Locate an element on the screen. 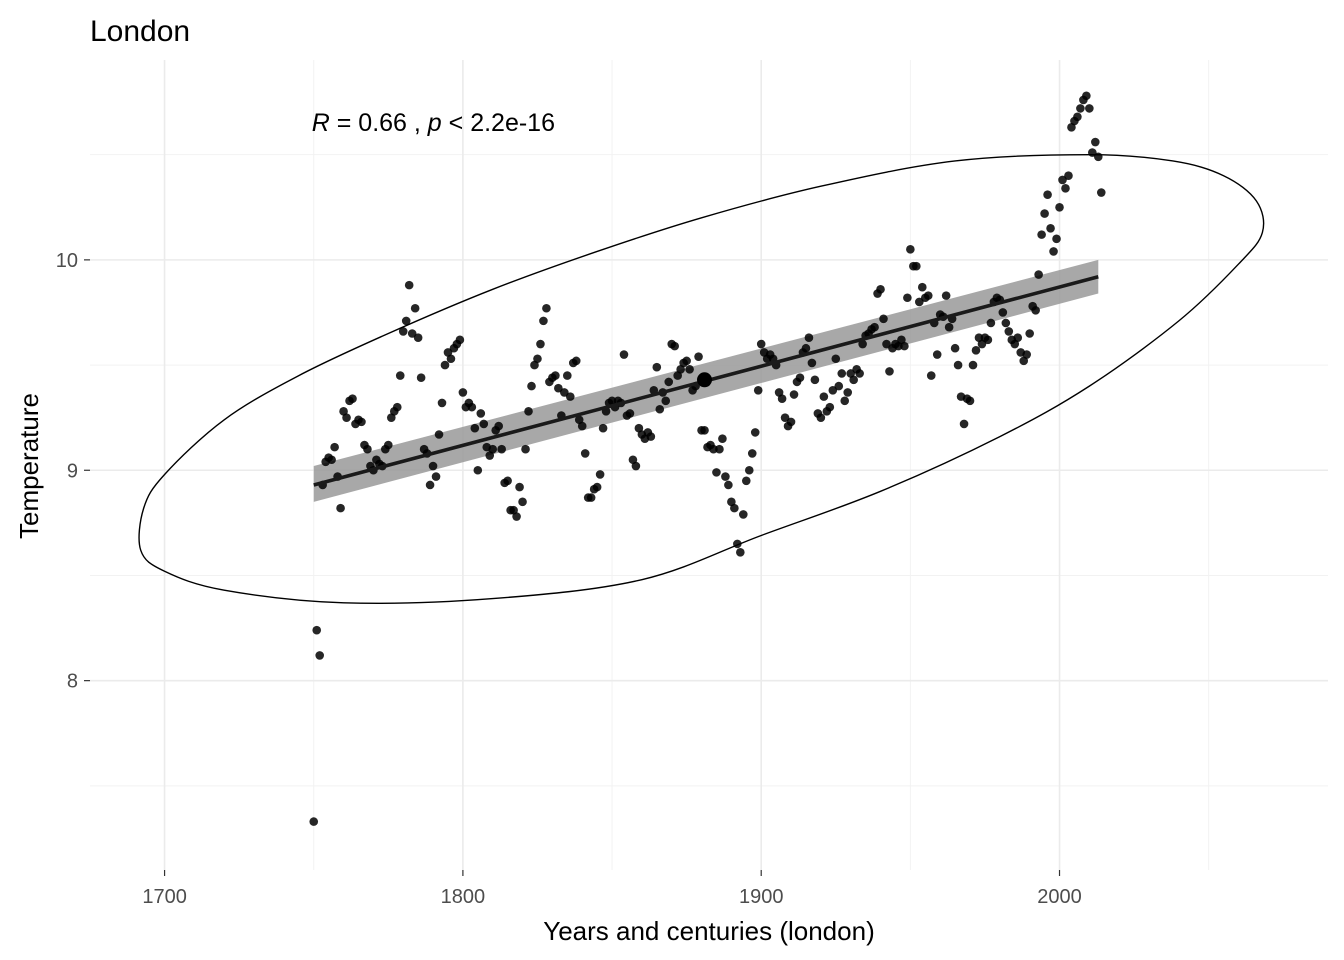  x-tick-label: 2000 is located at coordinates (1059, 897).